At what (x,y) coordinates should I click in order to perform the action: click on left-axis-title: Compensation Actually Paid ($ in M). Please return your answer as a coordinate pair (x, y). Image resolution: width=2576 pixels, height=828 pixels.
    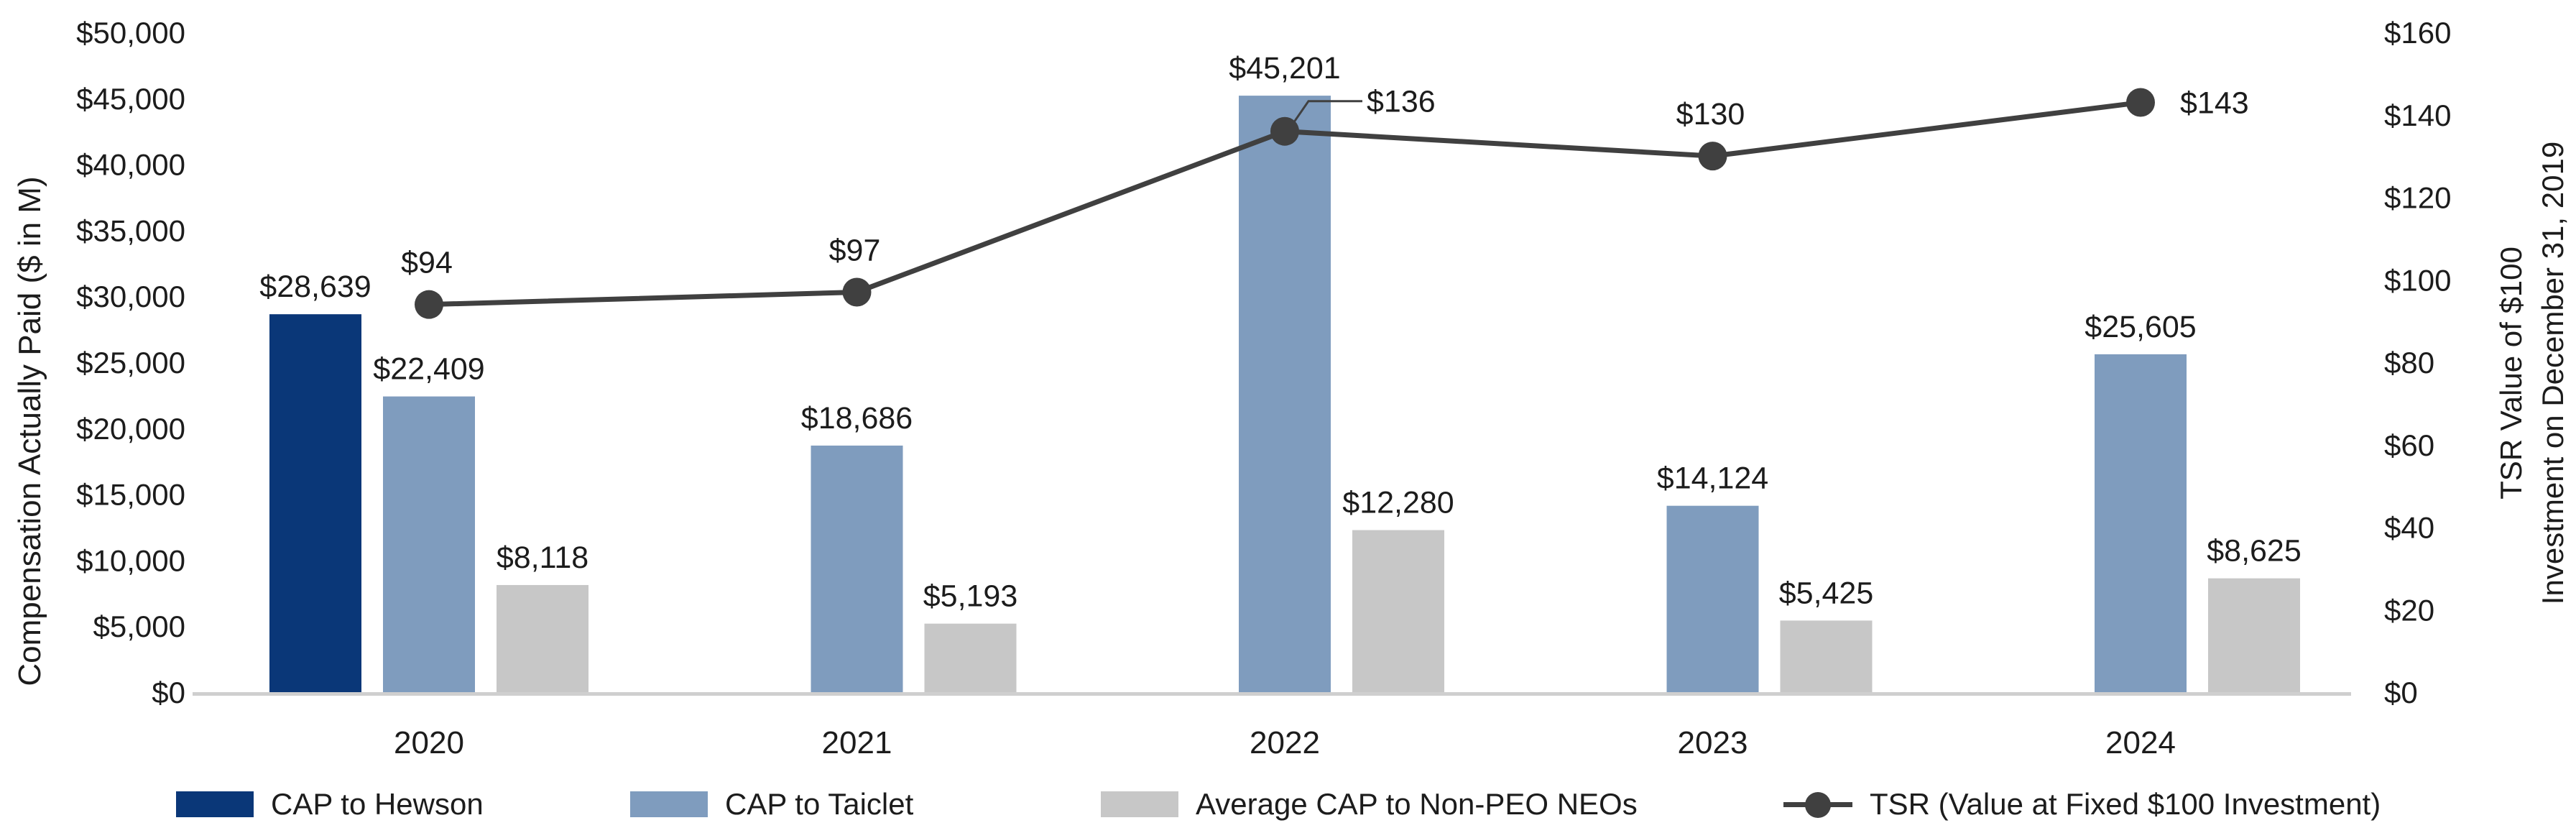
    Looking at the image, I should click on (29, 431).